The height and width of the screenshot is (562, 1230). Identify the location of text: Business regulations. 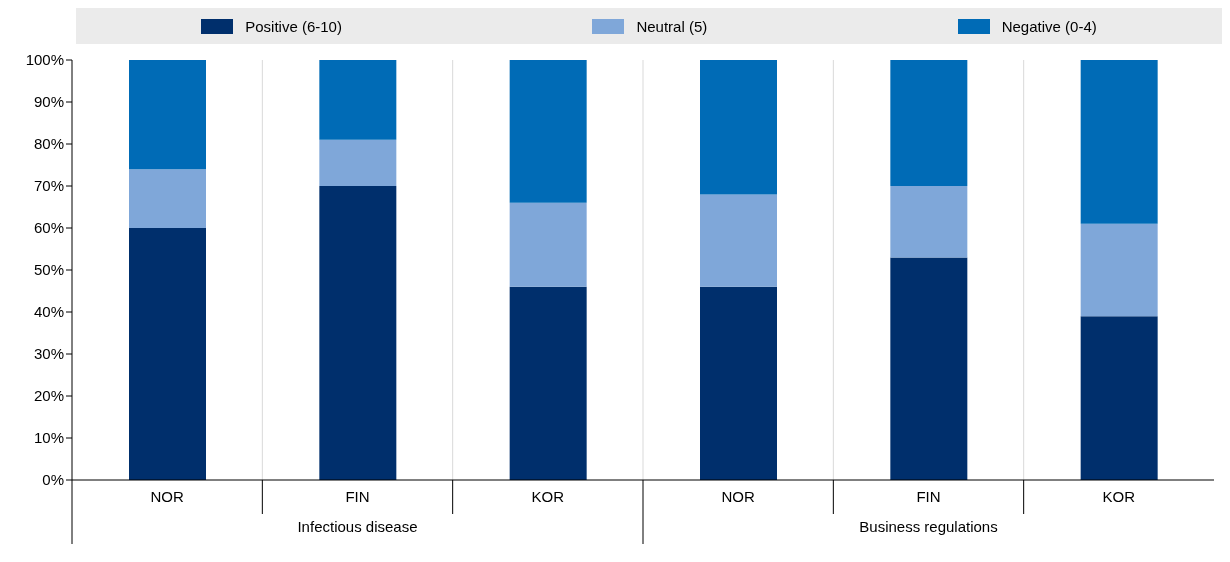
(928, 526).